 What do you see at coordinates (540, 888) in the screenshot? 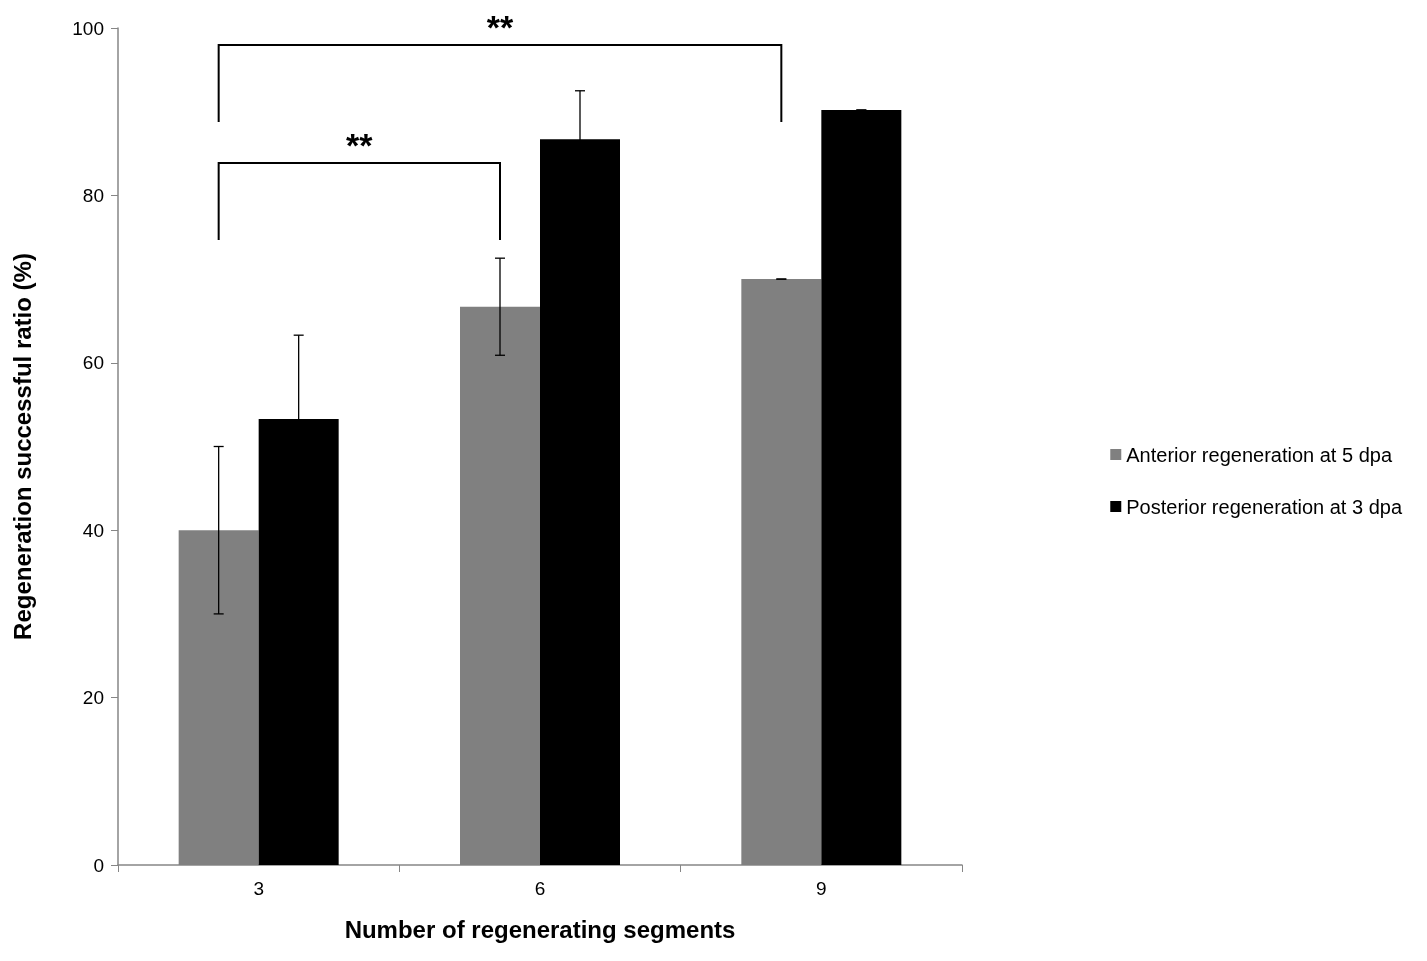
I see `x-tick-label: 6` at bounding box center [540, 888].